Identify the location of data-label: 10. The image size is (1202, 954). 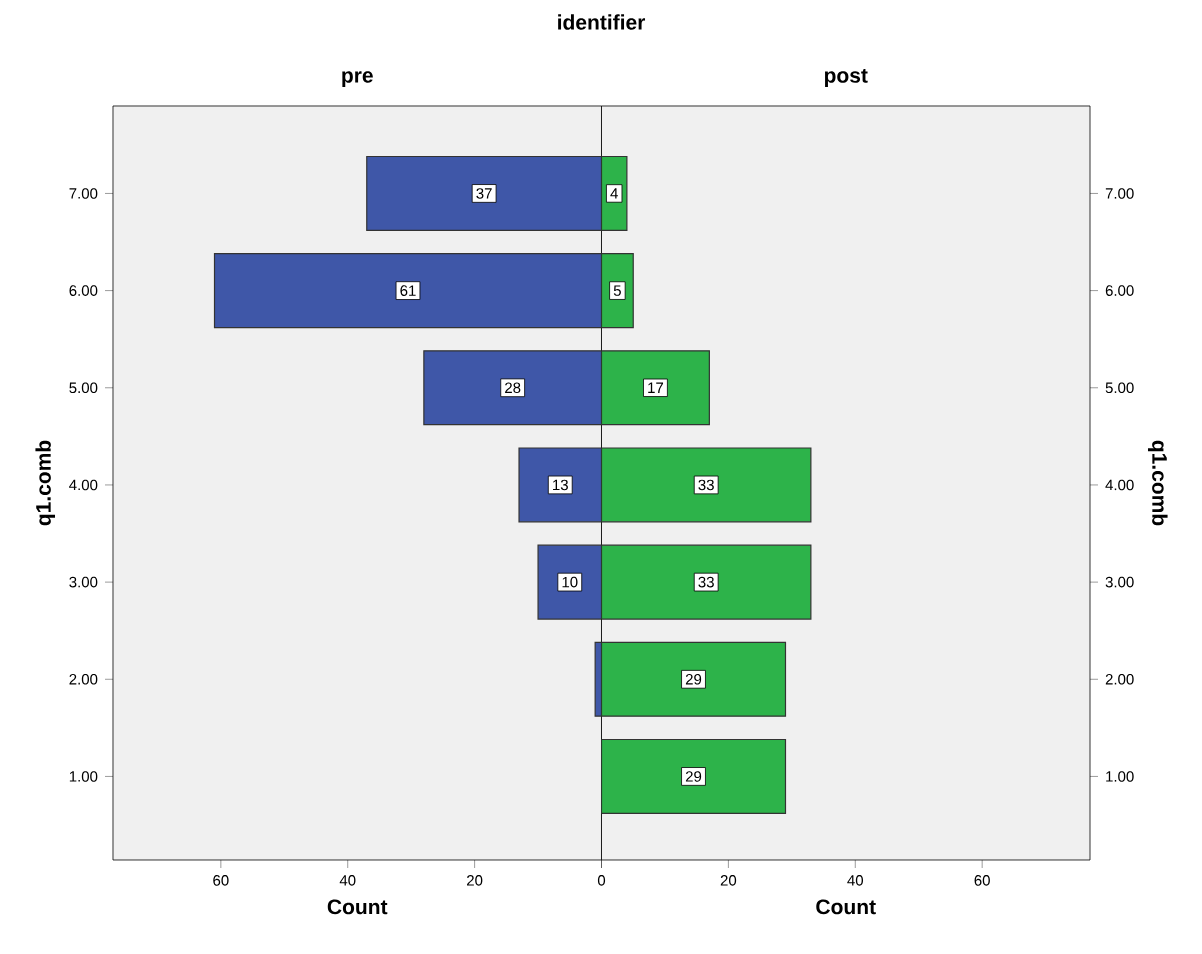
(570, 582).